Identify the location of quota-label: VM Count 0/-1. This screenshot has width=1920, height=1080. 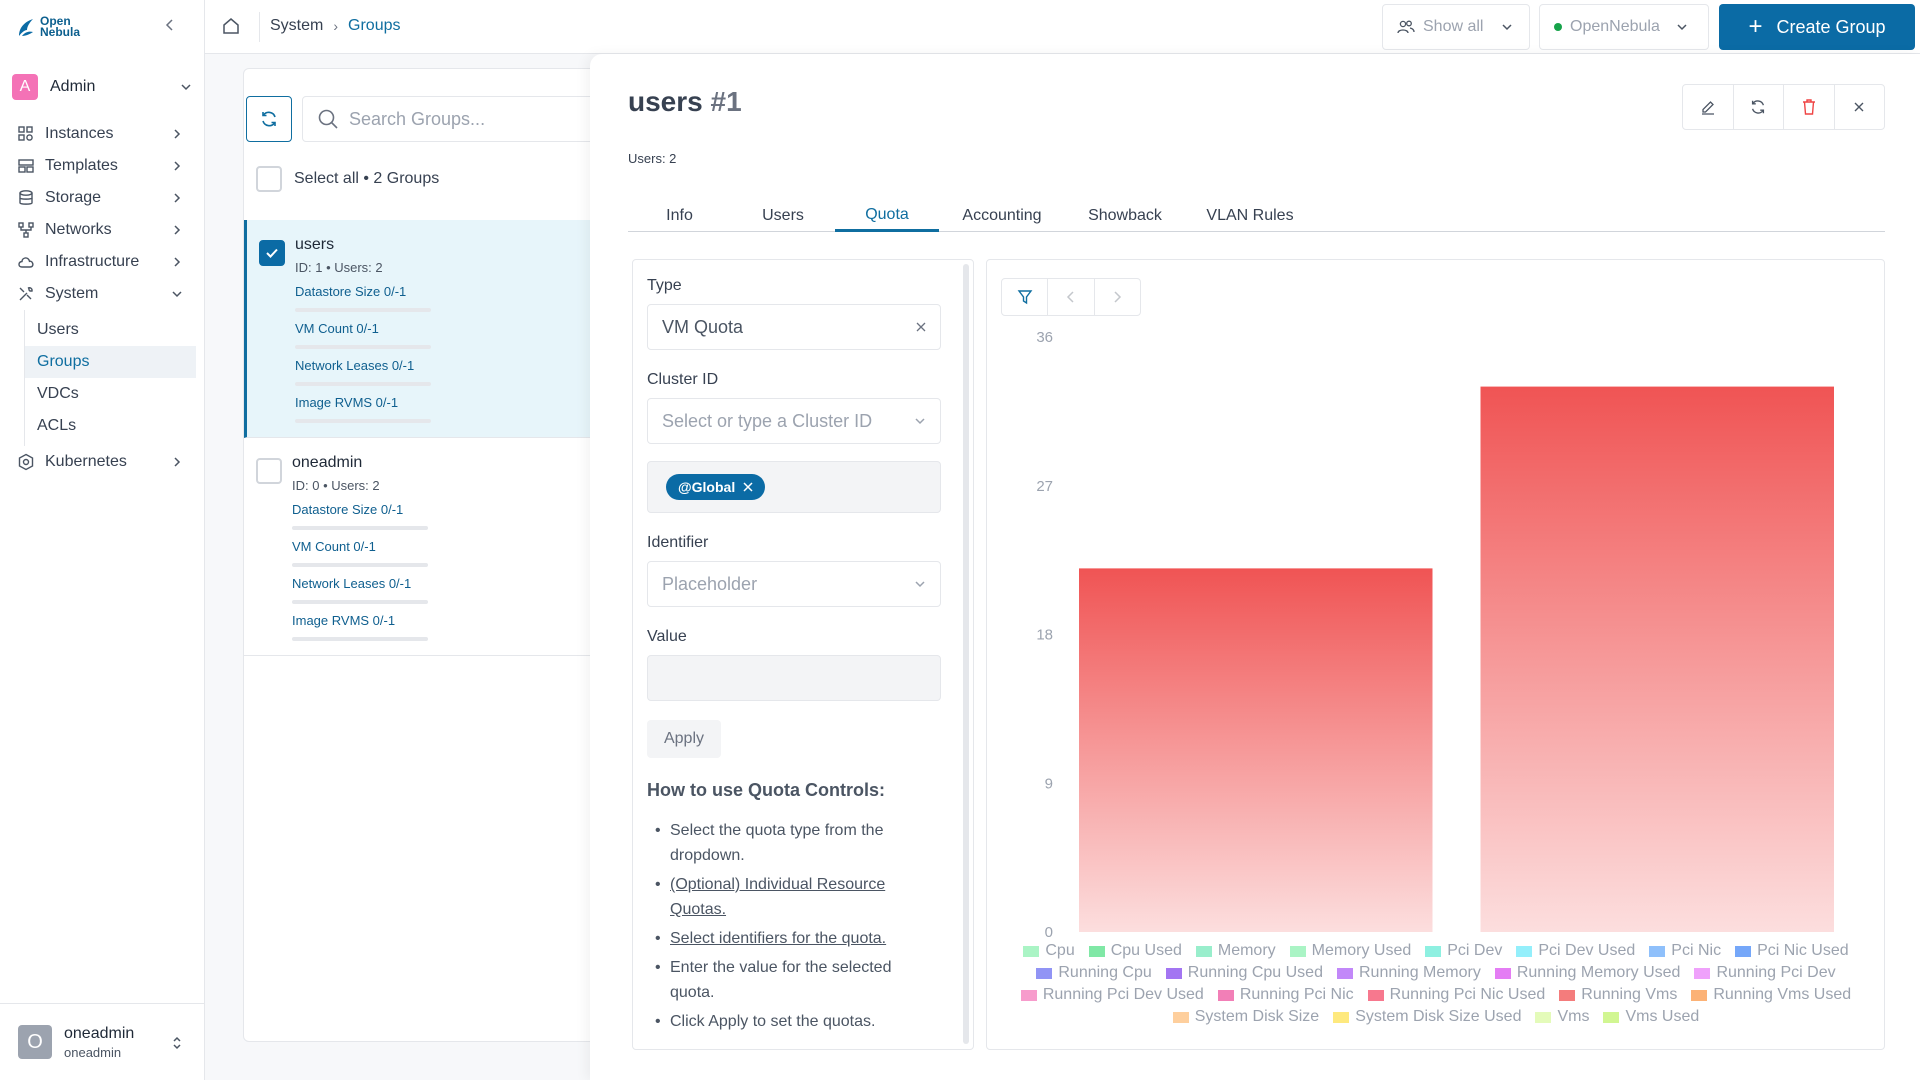
(334, 546).